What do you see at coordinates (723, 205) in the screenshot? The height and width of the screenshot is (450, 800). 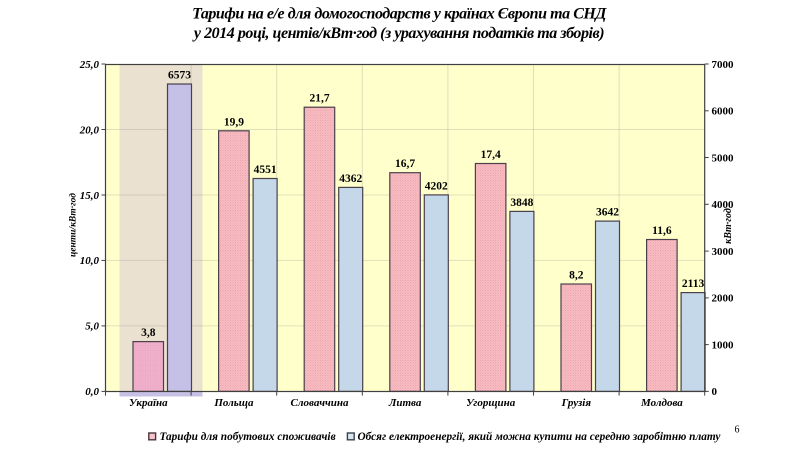 I see `svg-text: 4000` at bounding box center [723, 205].